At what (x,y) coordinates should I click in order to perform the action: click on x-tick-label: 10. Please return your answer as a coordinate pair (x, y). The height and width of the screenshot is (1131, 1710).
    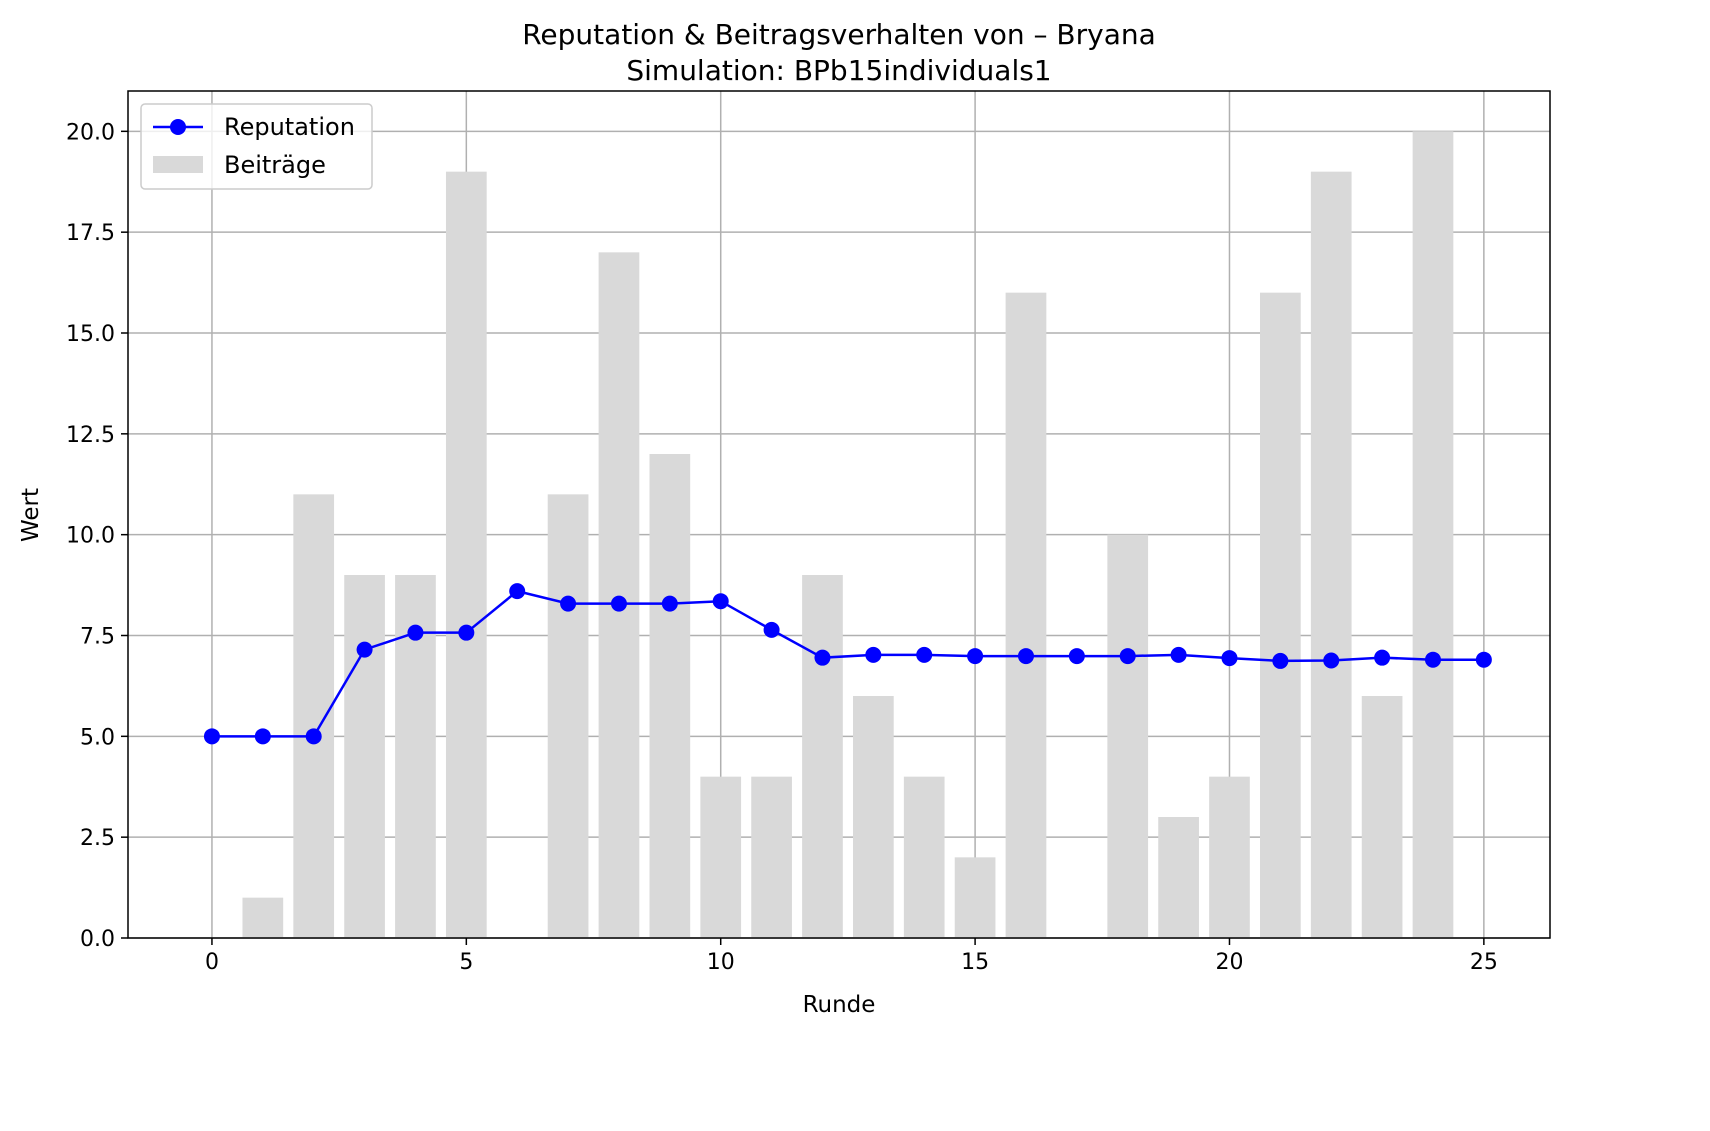
    Looking at the image, I should click on (721, 962).